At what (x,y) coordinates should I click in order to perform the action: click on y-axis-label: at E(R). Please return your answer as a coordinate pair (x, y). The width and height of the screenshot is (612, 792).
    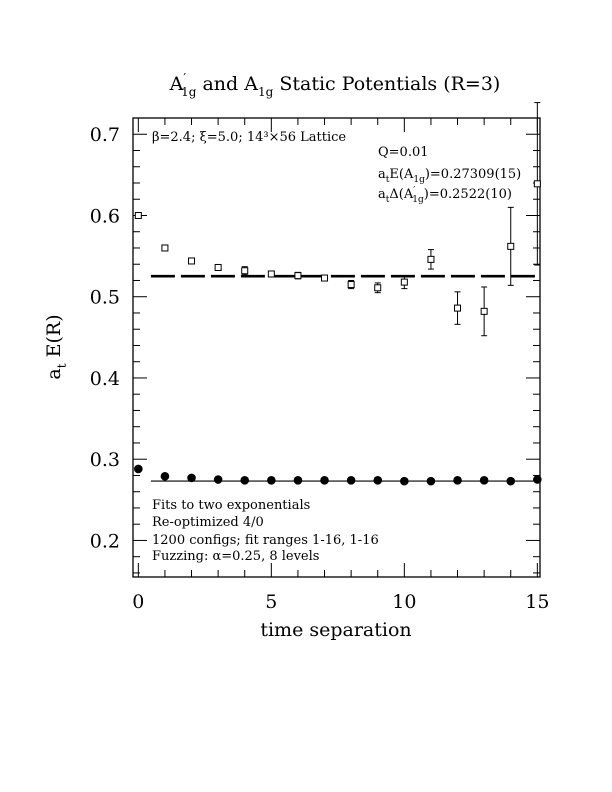
    Looking at the image, I should click on (56, 346).